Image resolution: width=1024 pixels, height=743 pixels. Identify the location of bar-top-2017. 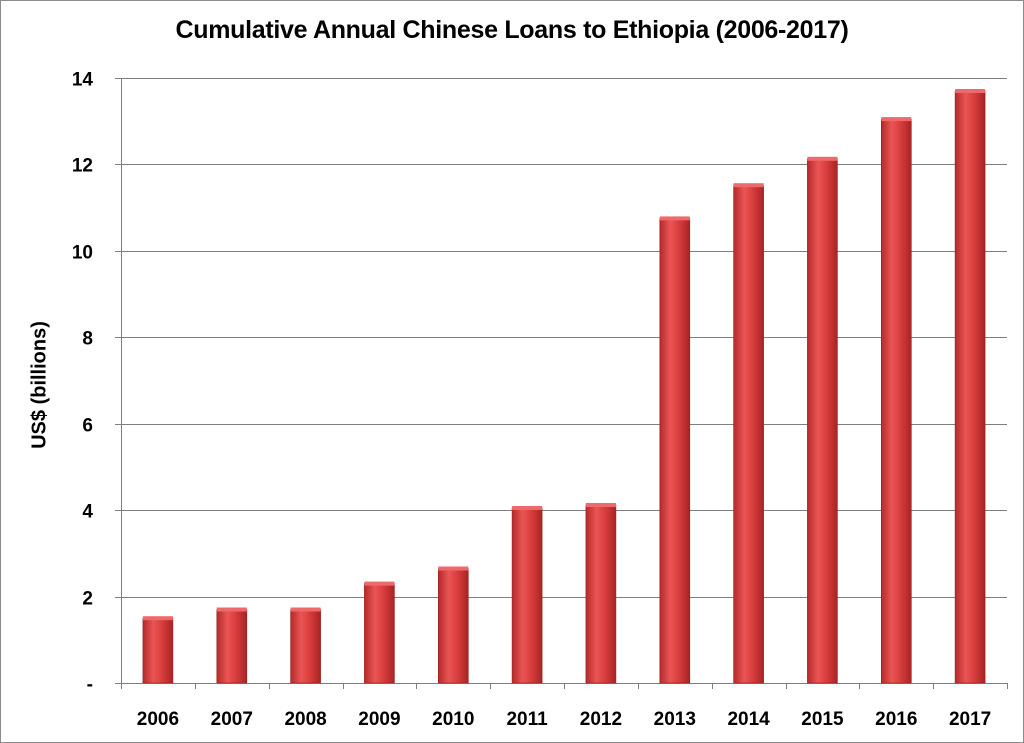
(970, 91).